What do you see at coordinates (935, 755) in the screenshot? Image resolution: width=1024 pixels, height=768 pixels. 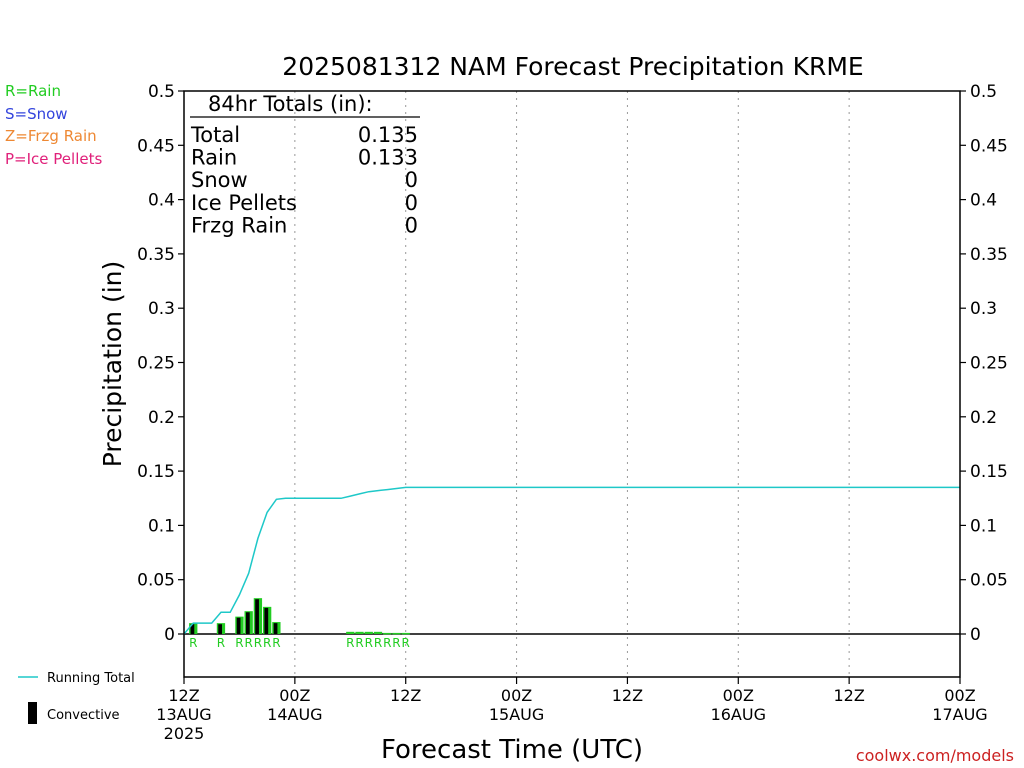 I see `source-credit: coolwx.com/models` at bounding box center [935, 755].